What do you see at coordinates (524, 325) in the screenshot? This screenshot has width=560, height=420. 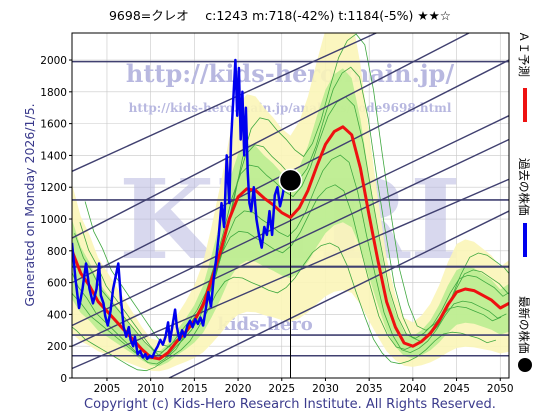 I see `legend-latest-label: 最新の株価` at bounding box center [524, 325].